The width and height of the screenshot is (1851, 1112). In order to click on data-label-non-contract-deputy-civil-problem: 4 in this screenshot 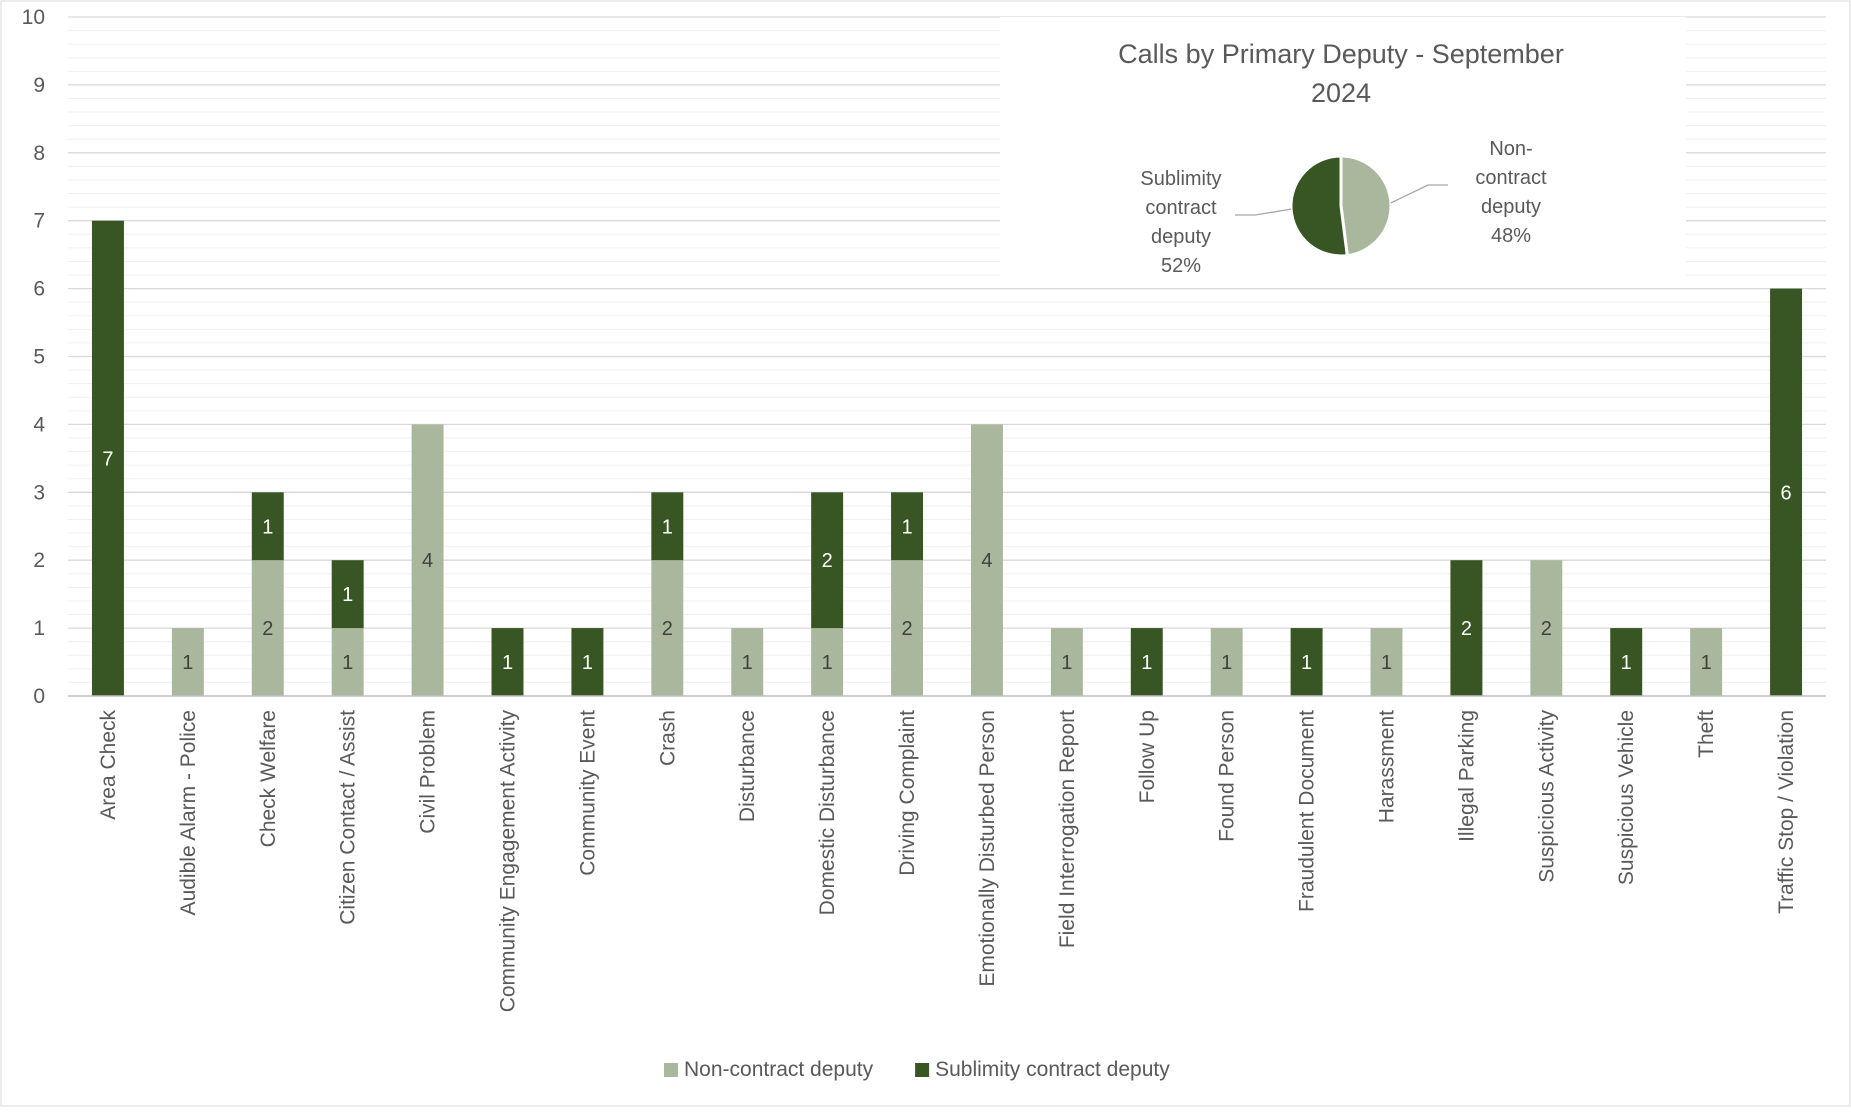, I will do `click(427, 561)`.